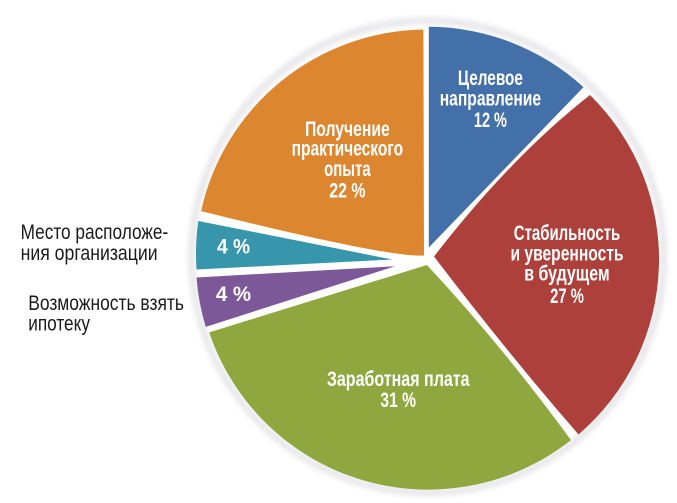 This screenshot has height=503, width=677. I want to click on svg-text: практического, so click(348, 149).